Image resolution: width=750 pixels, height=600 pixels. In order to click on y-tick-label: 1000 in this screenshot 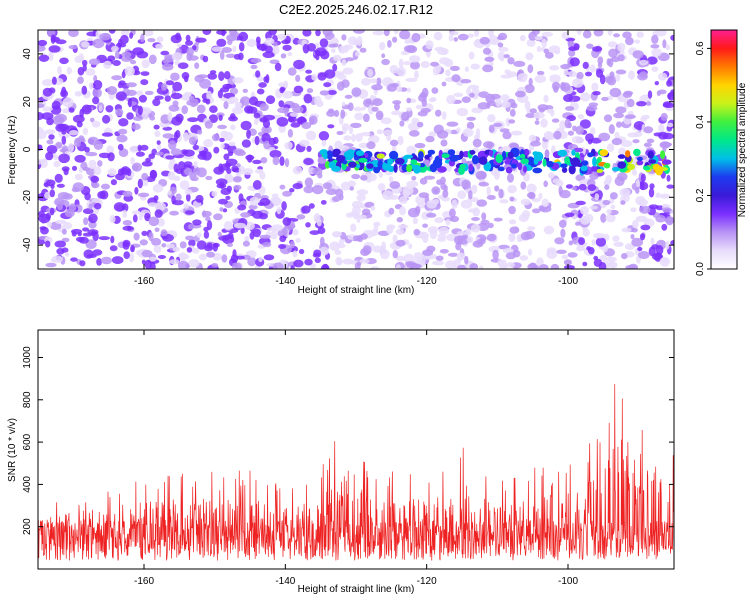, I will do `click(27, 357)`.